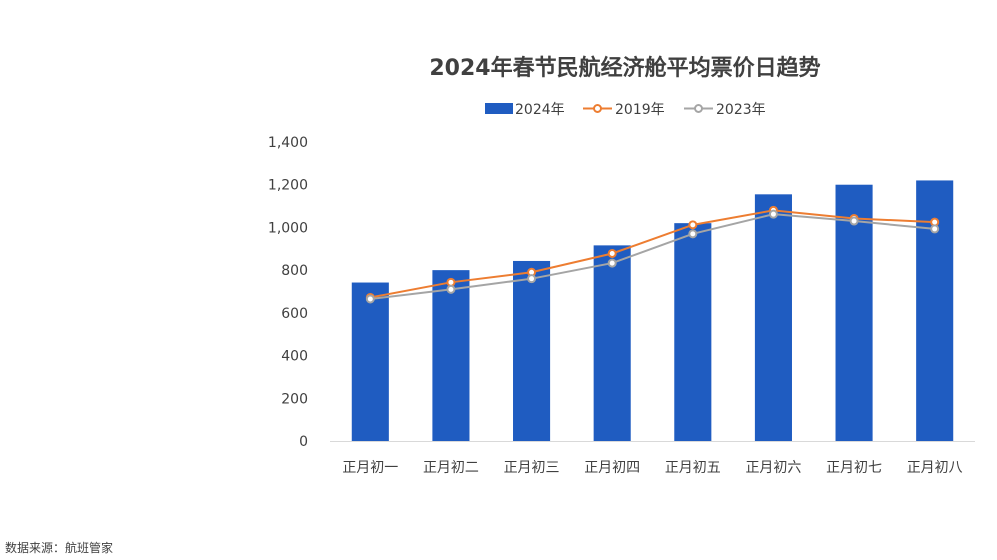 Image resolution: width=997 pixels, height=560 pixels. Describe the element at coordinates (294, 357) in the screenshot. I see `y-tick-label: 400` at that location.